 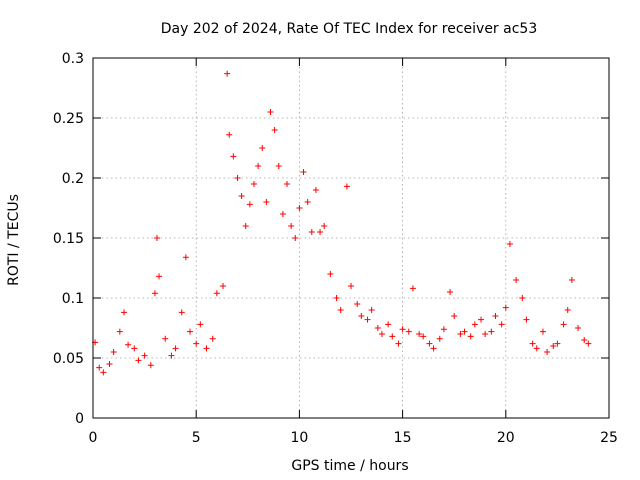 I want to click on y-tick-label: 0.3, so click(x=73, y=59).